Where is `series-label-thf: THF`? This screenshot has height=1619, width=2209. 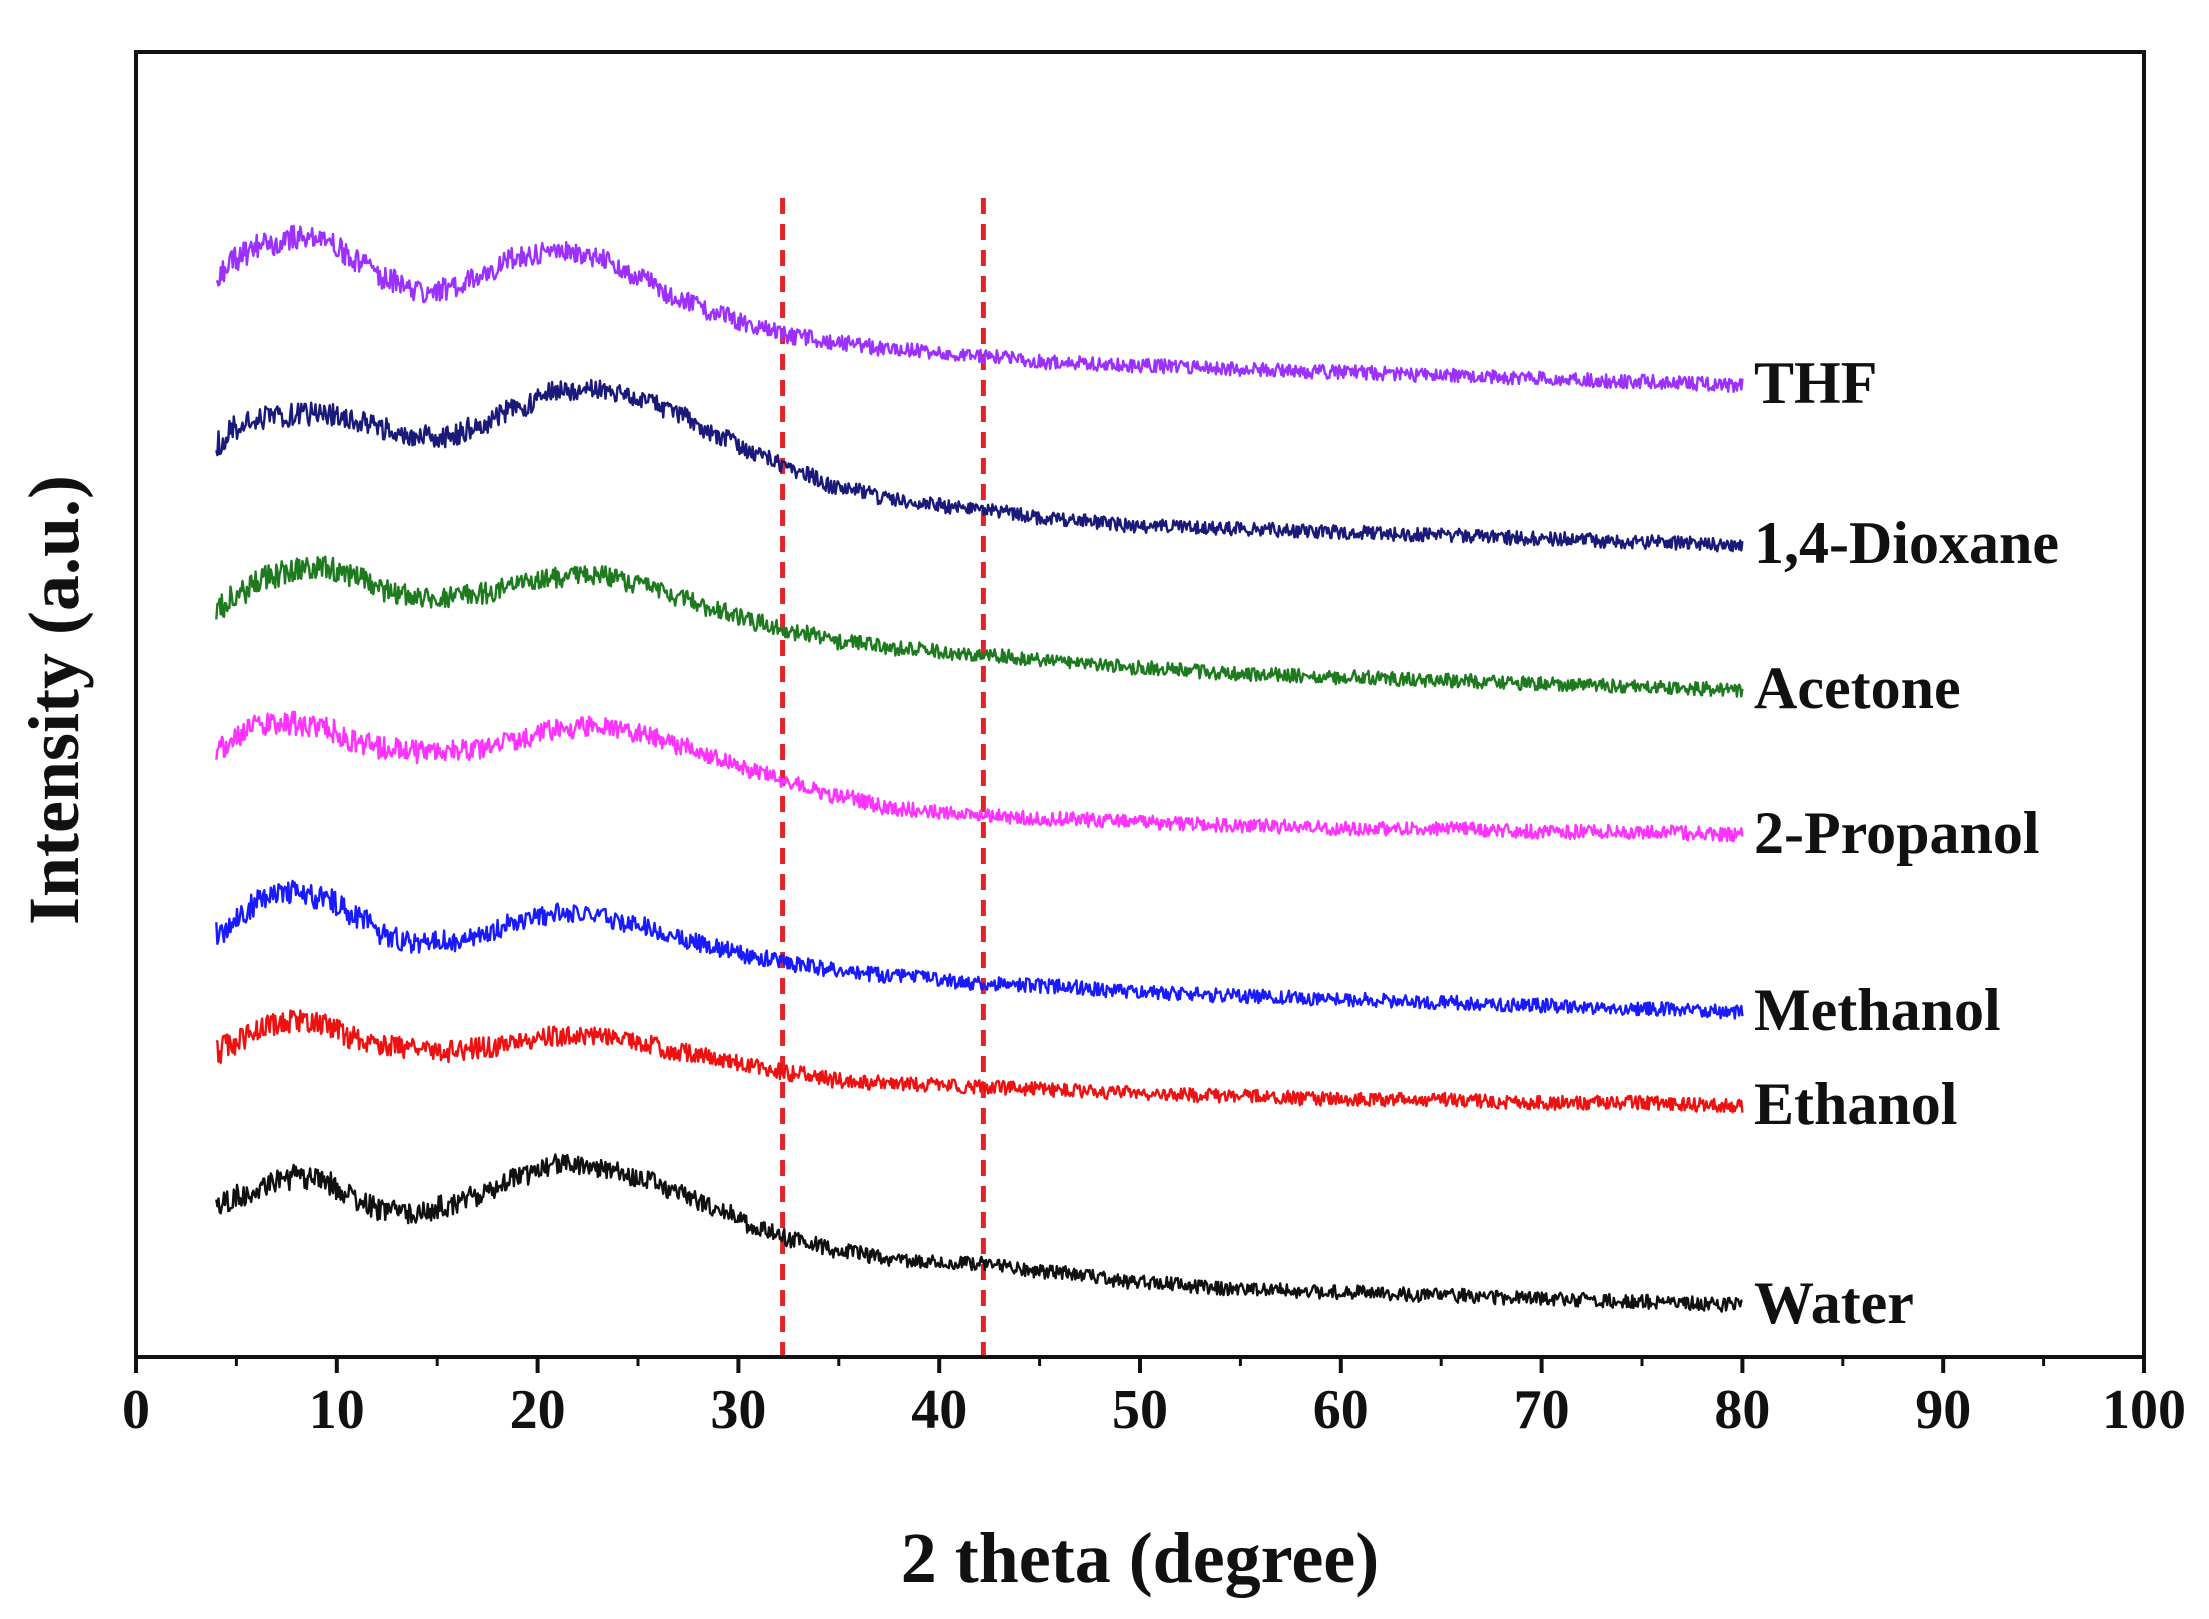 series-label-thf: THF is located at coordinates (1815, 383).